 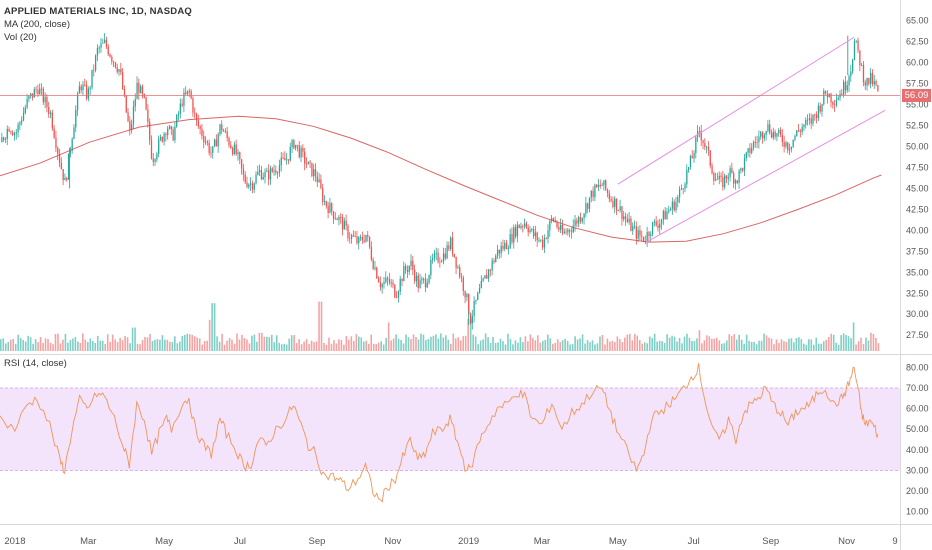 What do you see at coordinates (917, 188) in the screenshot?
I see `price-tick-label: 45.00` at bounding box center [917, 188].